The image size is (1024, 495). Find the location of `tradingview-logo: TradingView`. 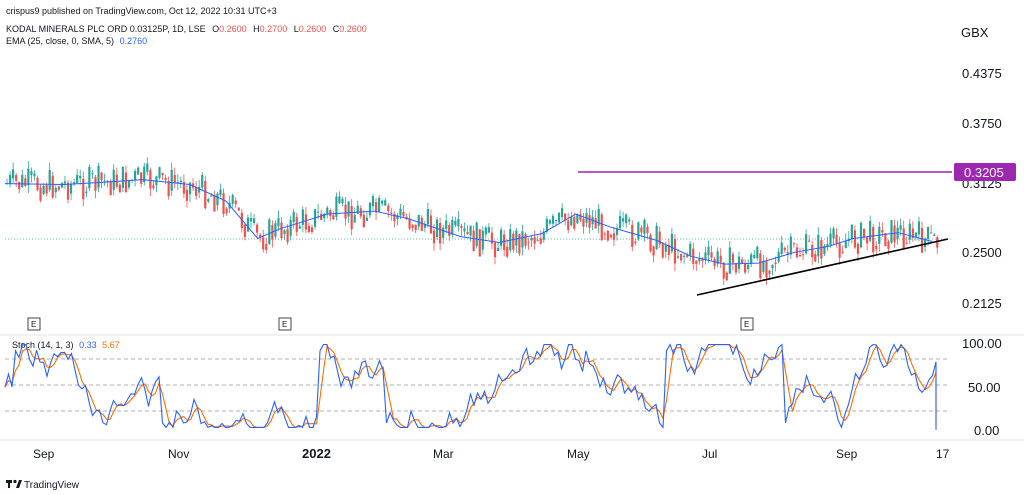

tradingview-logo: TradingView is located at coordinates (43, 485).